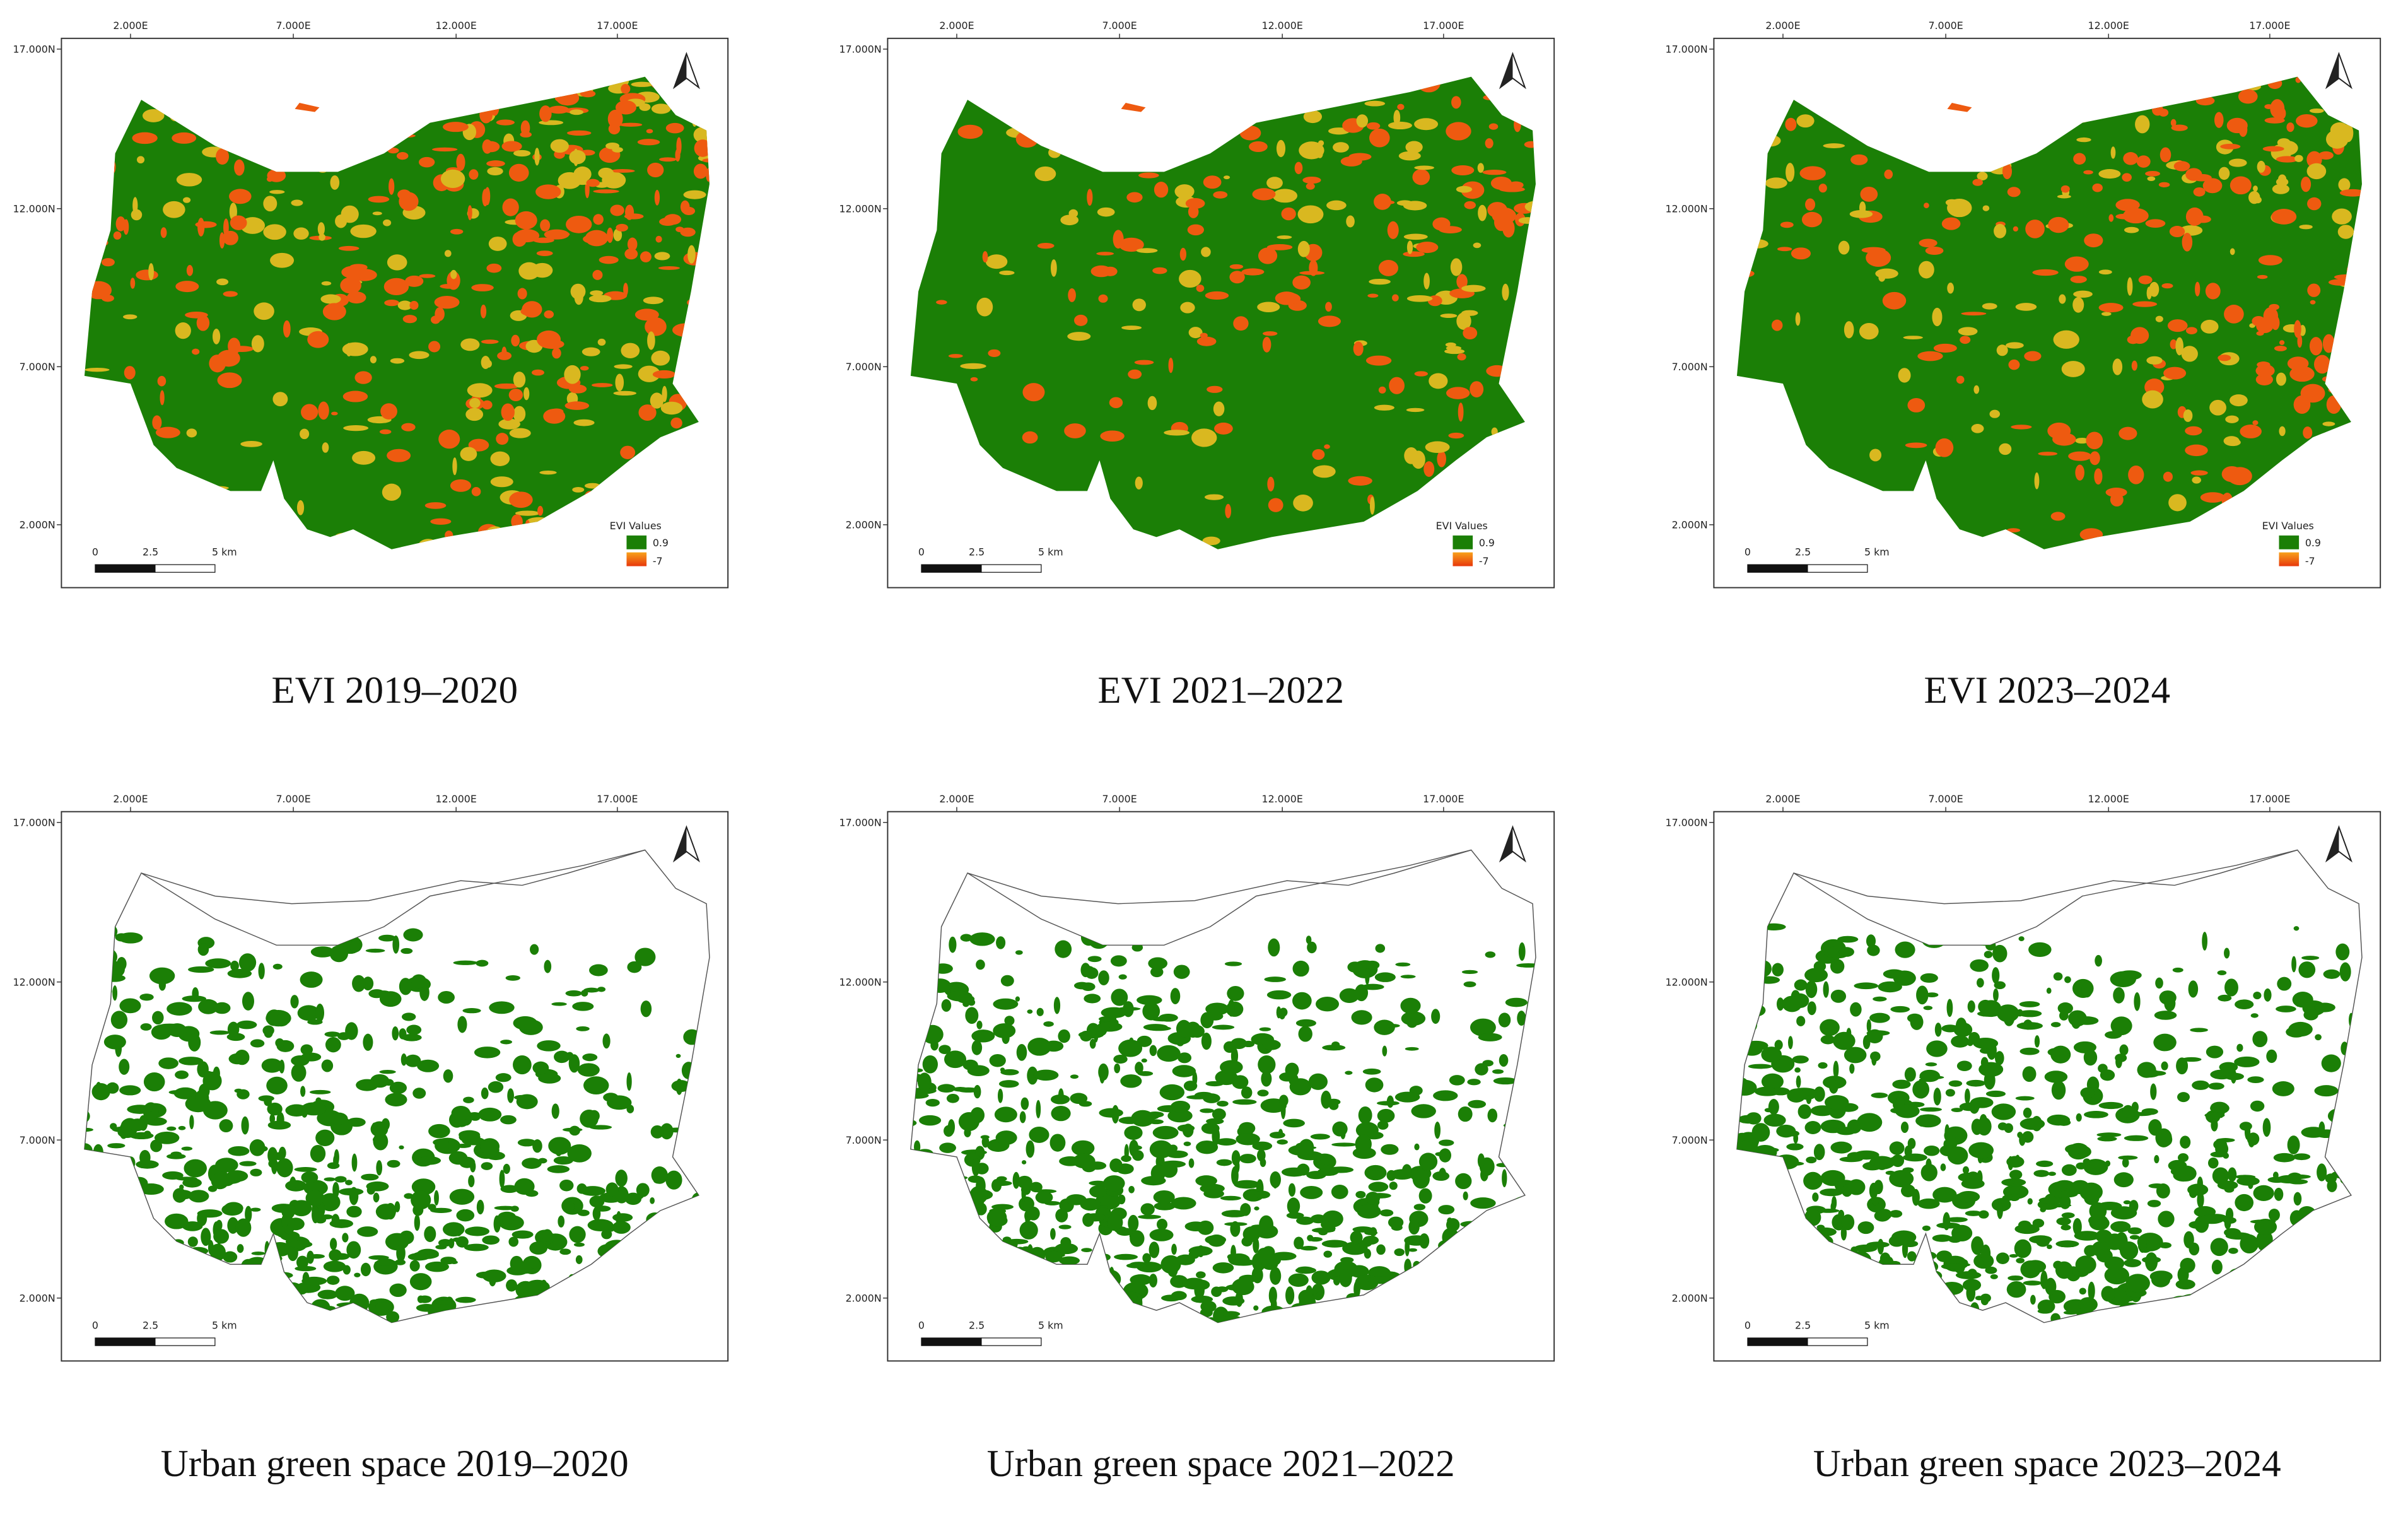 The image size is (2408, 1519). Describe the element at coordinates (1687, 49) in the screenshot. I see `y-tick-label: 17.000N` at that location.